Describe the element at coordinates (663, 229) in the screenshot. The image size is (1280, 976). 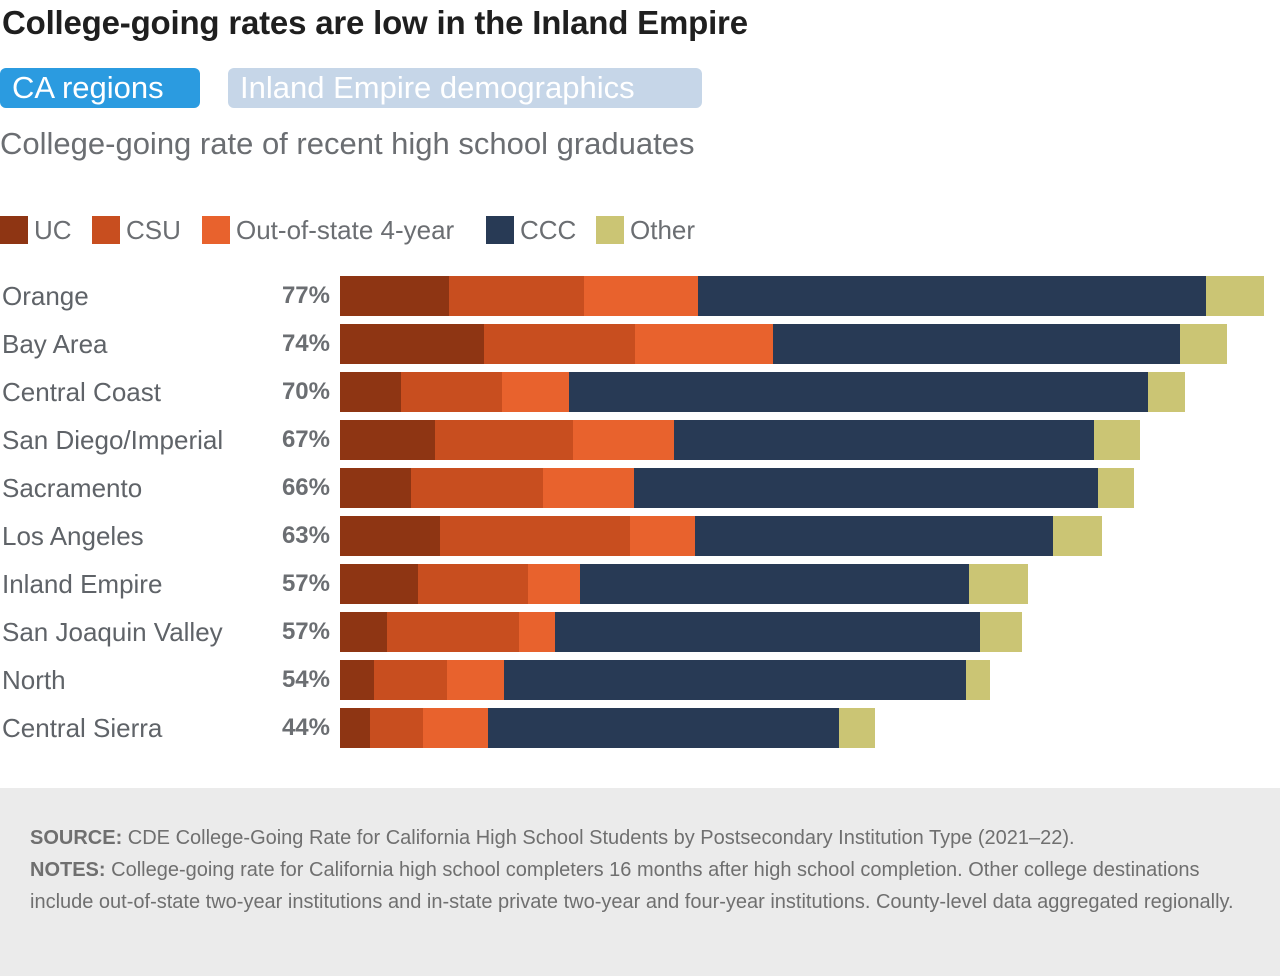
I see `legend-label: Other` at that location.